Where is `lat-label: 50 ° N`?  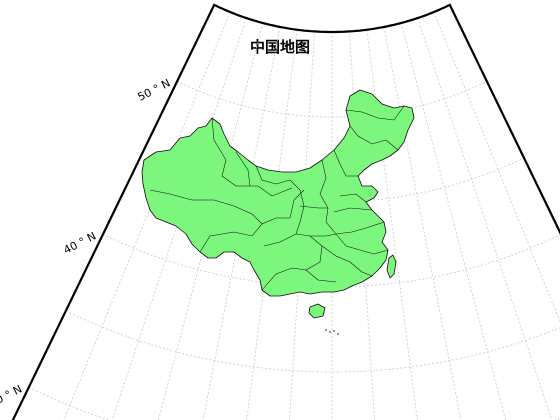 lat-label: 50 ° N is located at coordinates (154, 89).